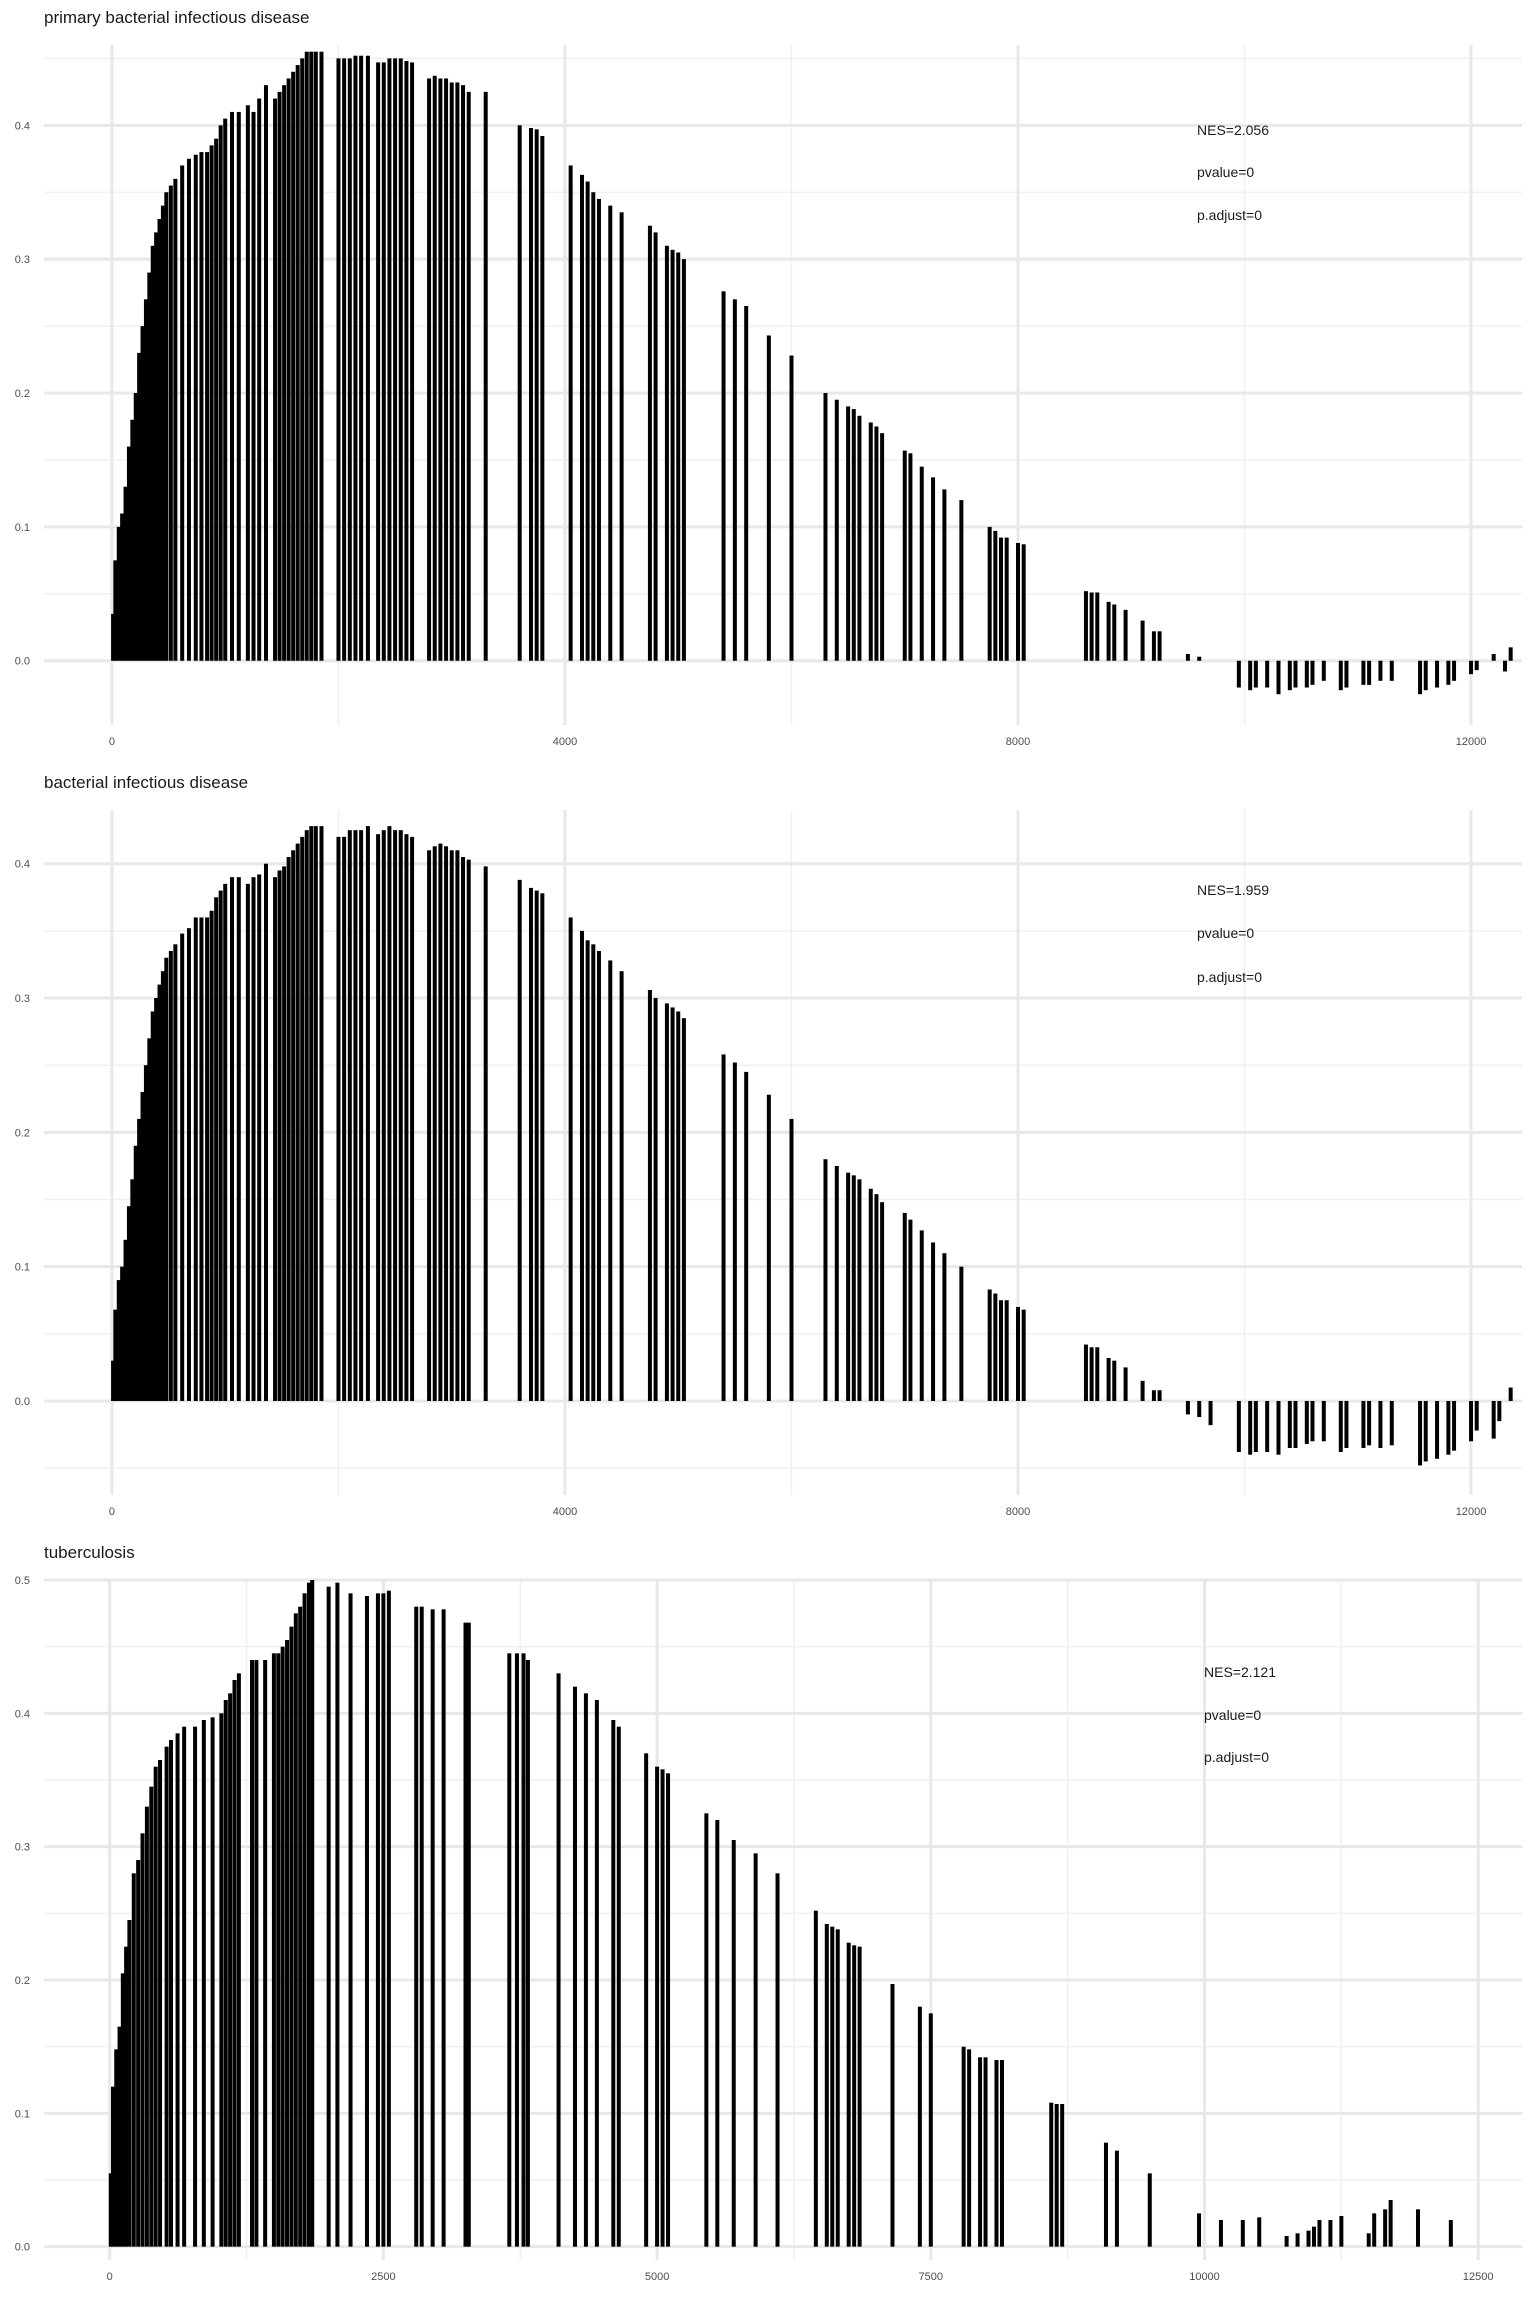 This screenshot has height=2304, width=1536. What do you see at coordinates (146, 782) in the screenshot?
I see `chart-title: bacterial infectious disease` at bounding box center [146, 782].